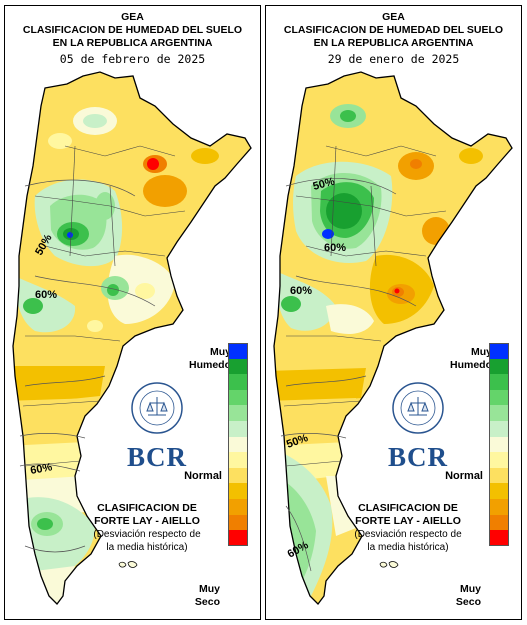 The image size is (527, 625). What do you see at coordinates (132, 59) in the screenshot?
I see `panel-date: 05 de febrero de 2025` at bounding box center [132, 59].